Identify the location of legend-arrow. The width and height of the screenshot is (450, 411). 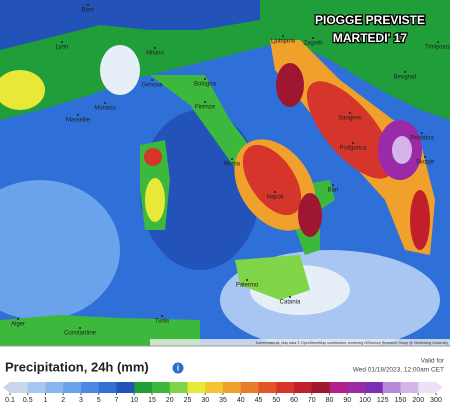
(439, 387).